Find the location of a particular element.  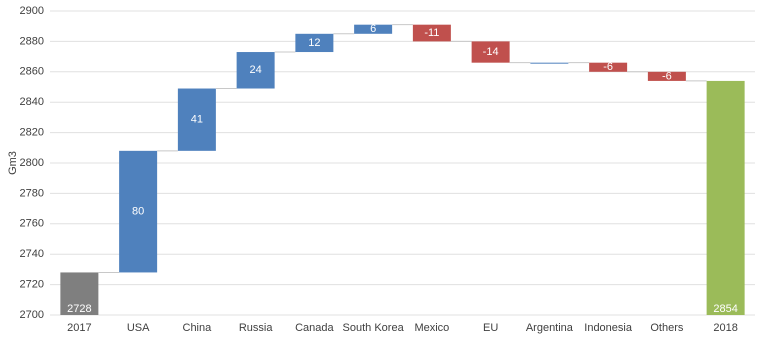

y-axis-label: Gm3 is located at coordinates (13, 163).